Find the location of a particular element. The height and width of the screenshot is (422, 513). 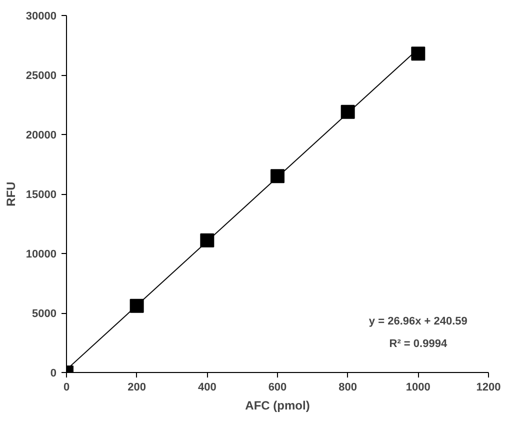

x-tick-label: 200 is located at coordinates (137, 388).